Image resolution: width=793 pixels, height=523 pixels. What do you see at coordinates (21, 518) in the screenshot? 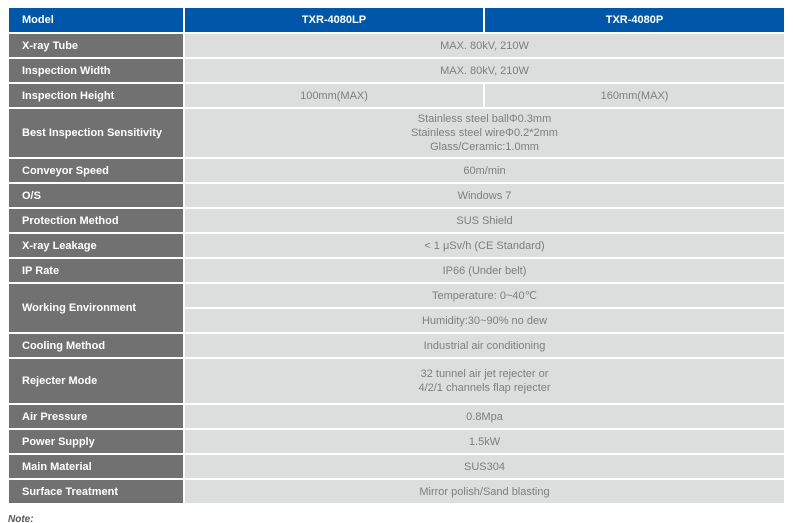
I see `note-label: Note:` at bounding box center [21, 518].